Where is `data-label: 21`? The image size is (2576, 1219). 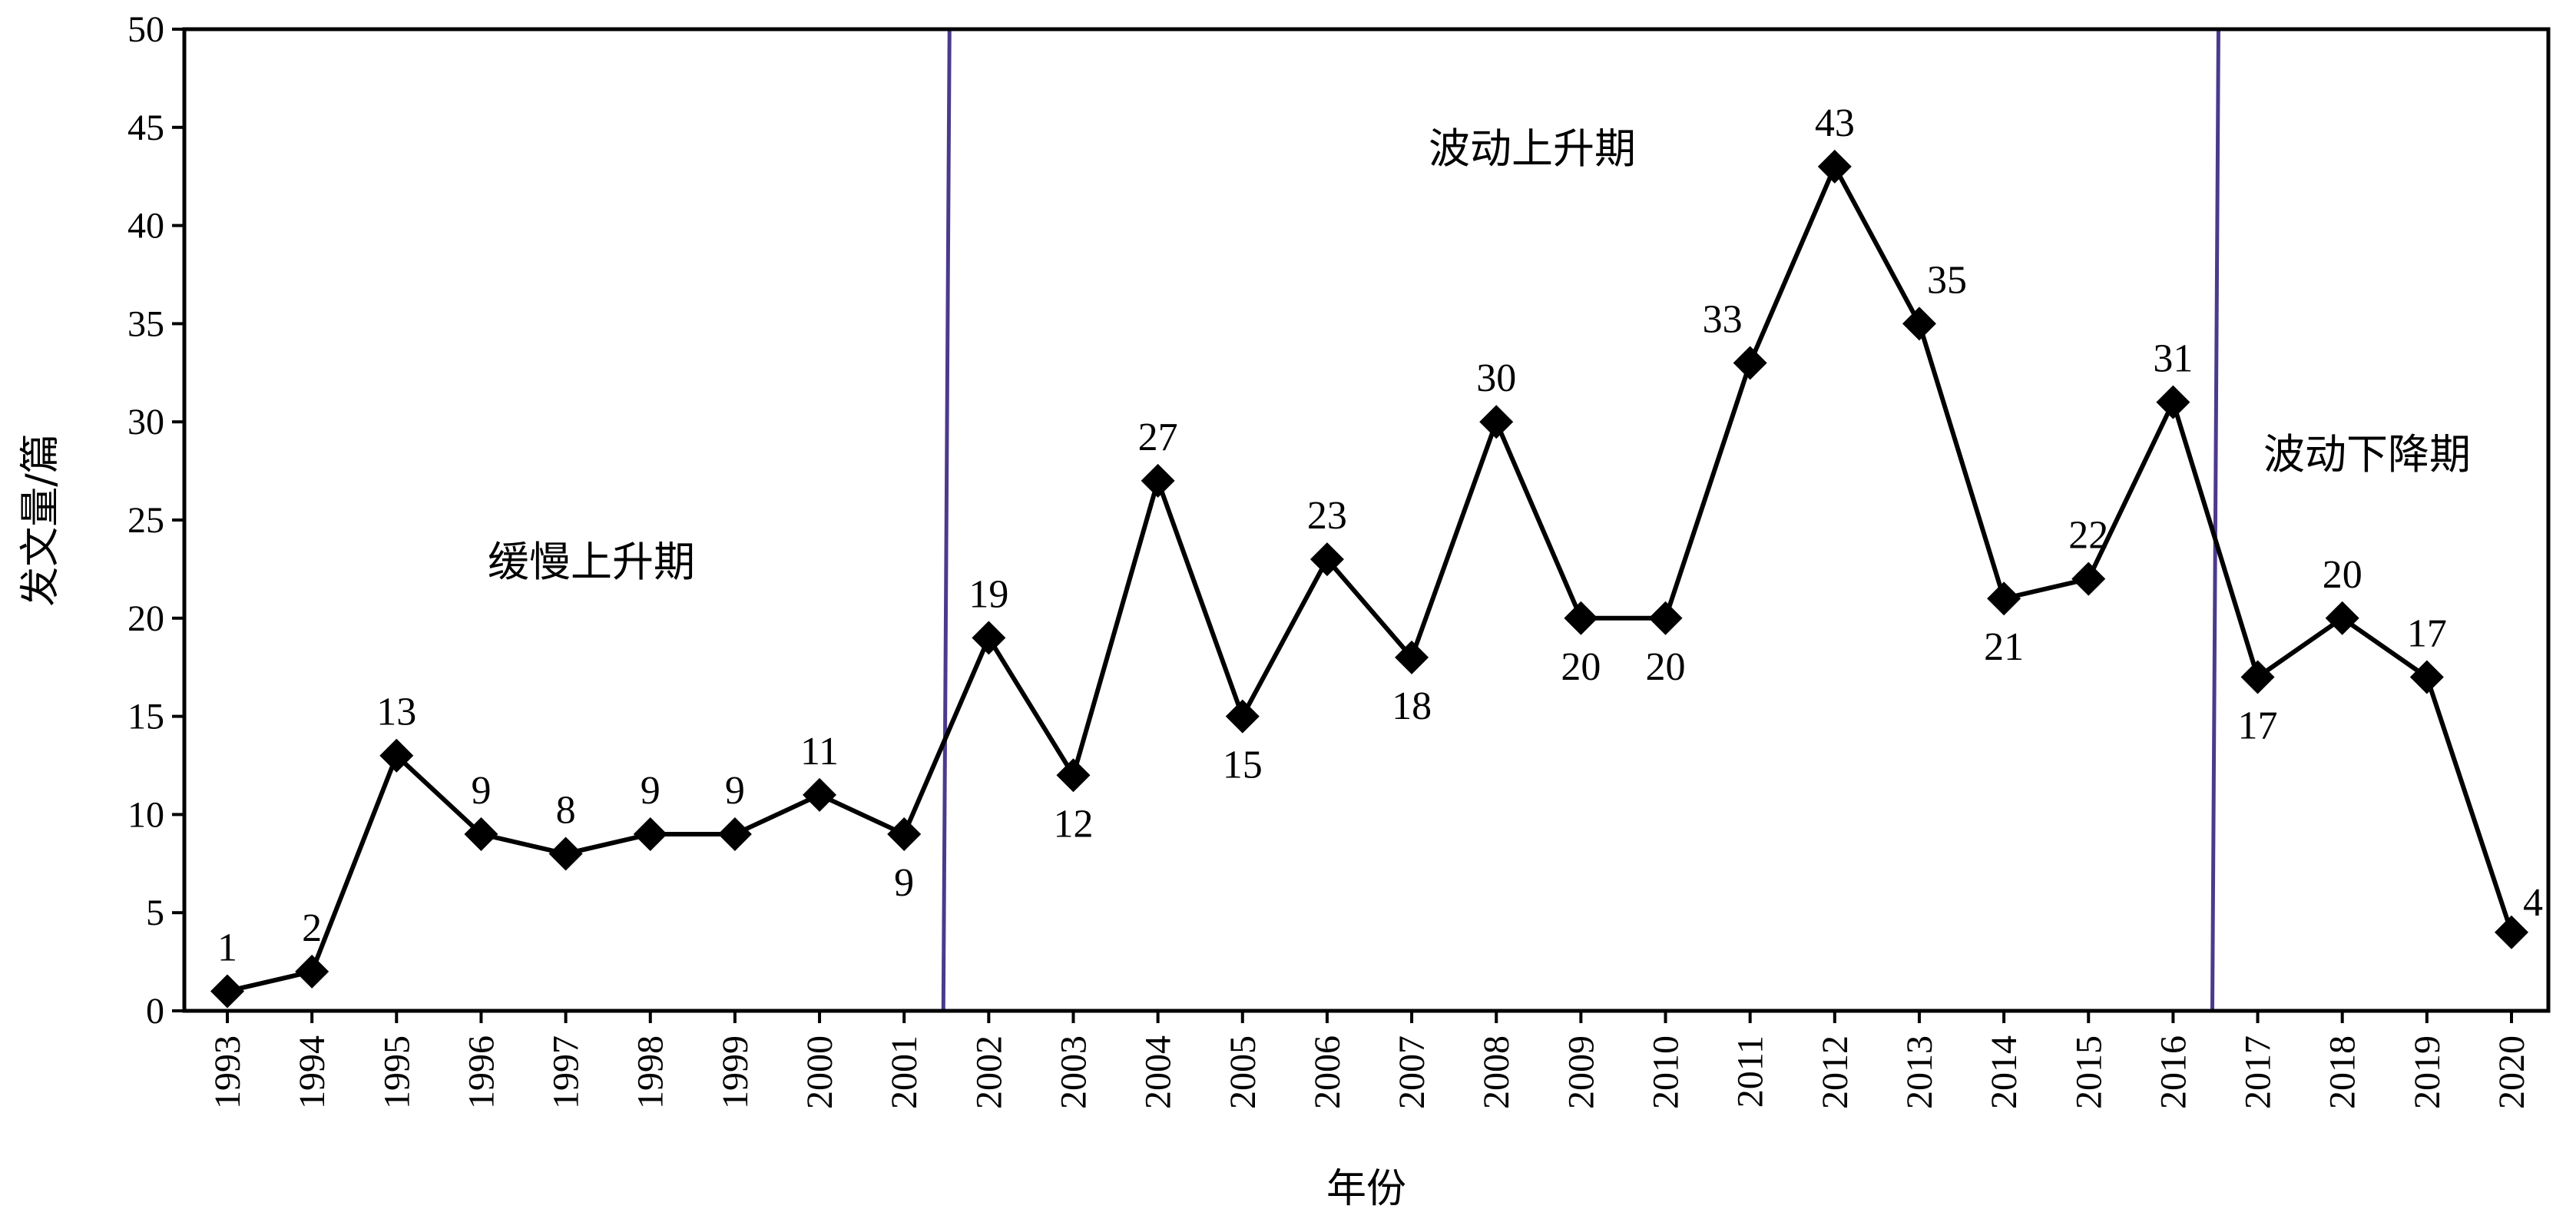 data-label: 21 is located at coordinates (2004, 647).